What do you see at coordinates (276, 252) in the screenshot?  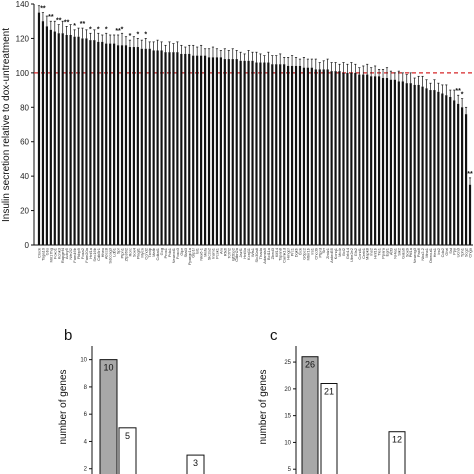 I see `category-label: Klf14` at bounding box center [276, 252].